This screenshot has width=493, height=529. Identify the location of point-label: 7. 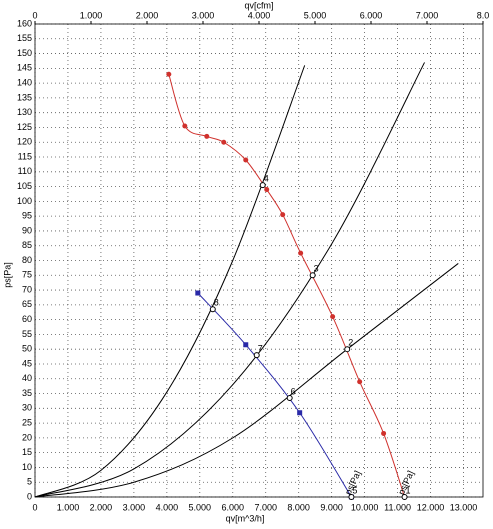
(260, 348).